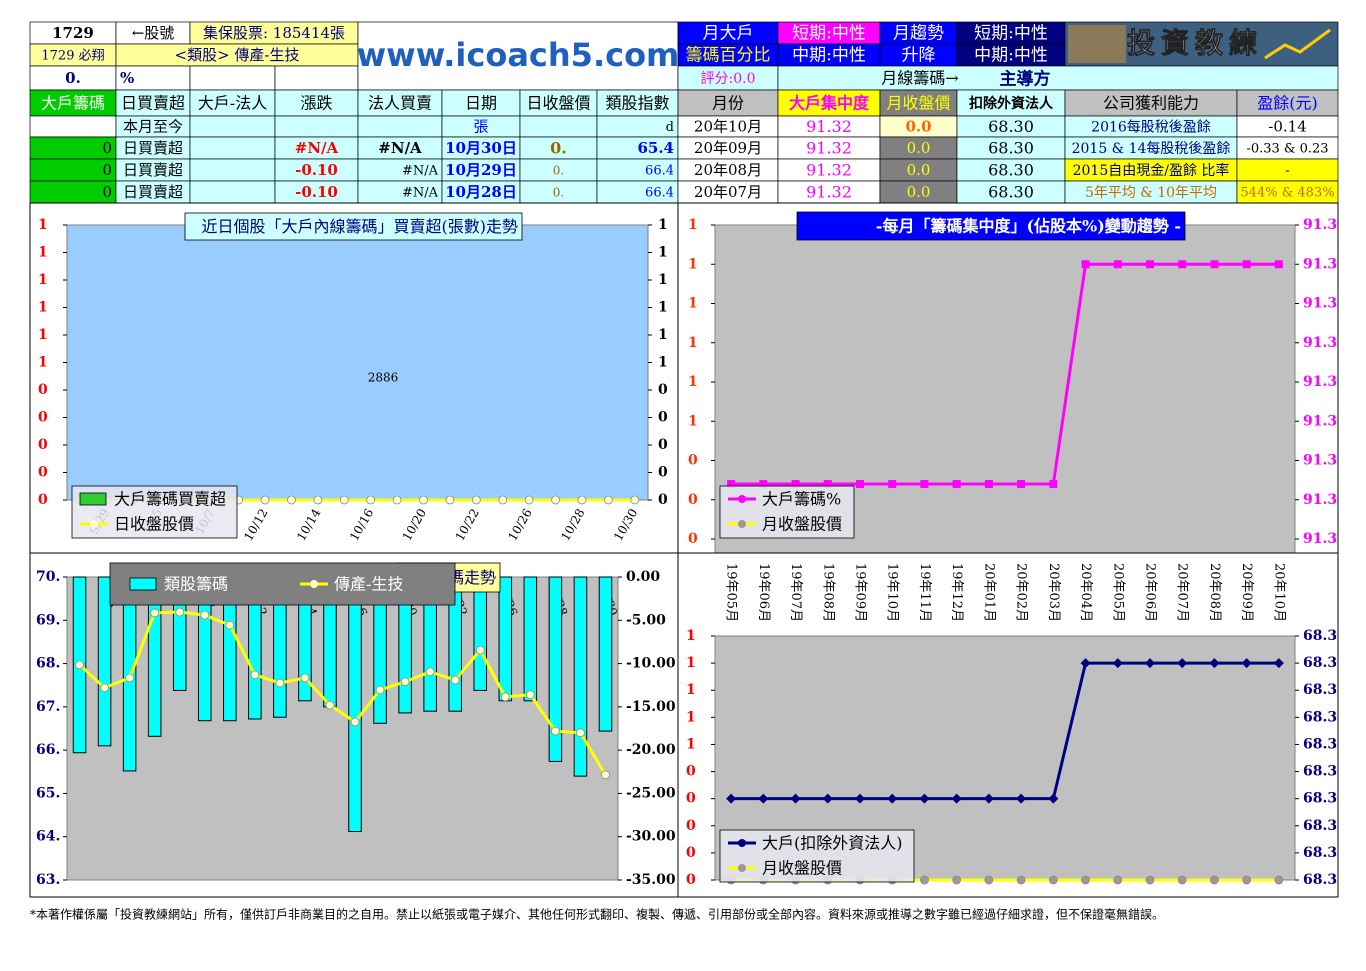  What do you see at coordinates (763, 592) in the screenshot?
I see `x-tick-label: 19年06月` at bounding box center [763, 592].